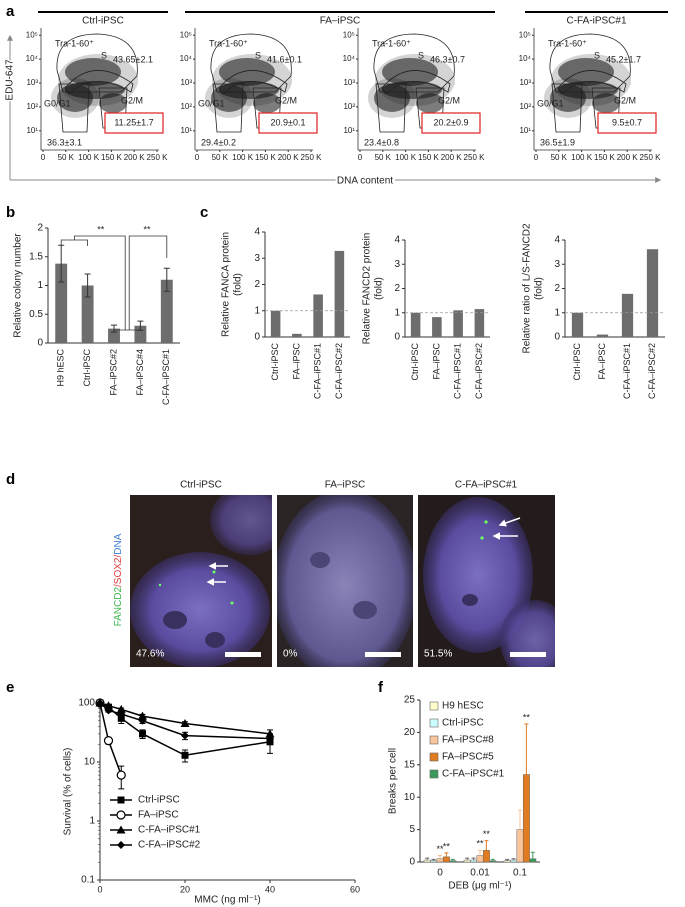 This screenshot has height=907, width=685. Describe the element at coordinates (412, 829) in the screenshot. I see `y-tick-label: 5` at that location.